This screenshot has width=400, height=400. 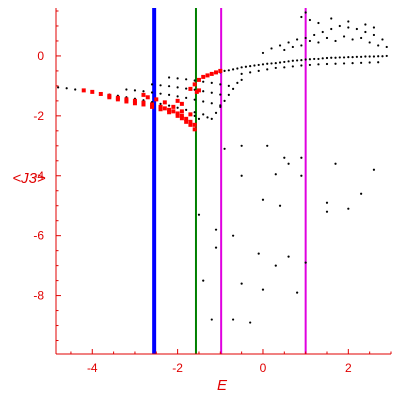 What do you see at coordinates (263, 368) in the screenshot?
I see `x-tick-label: 0` at bounding box center [263, 368].